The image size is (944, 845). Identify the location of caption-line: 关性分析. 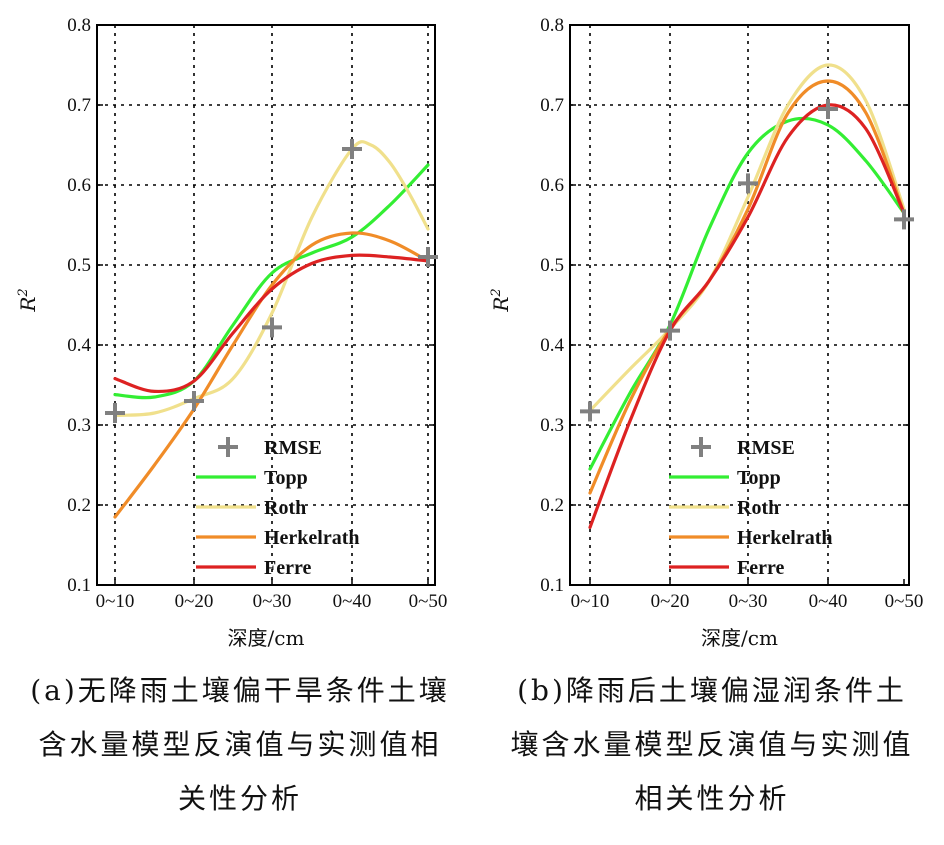
(240, 798).